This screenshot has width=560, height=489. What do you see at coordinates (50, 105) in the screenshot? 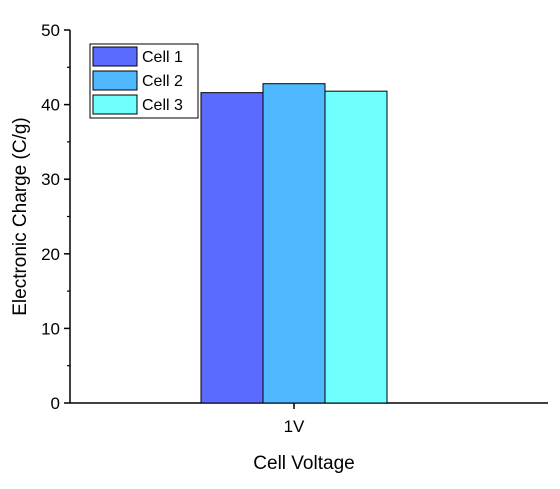
I see `y-tick-label: 40` at bounding box center [50, 105].